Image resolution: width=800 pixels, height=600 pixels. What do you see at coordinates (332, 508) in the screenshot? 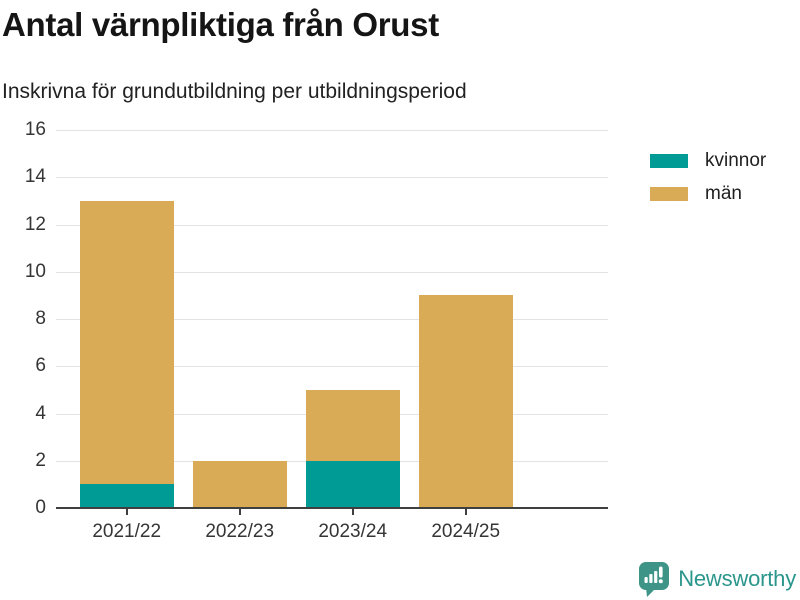
I see `x-axis-line` at bounding box center [332, 508].